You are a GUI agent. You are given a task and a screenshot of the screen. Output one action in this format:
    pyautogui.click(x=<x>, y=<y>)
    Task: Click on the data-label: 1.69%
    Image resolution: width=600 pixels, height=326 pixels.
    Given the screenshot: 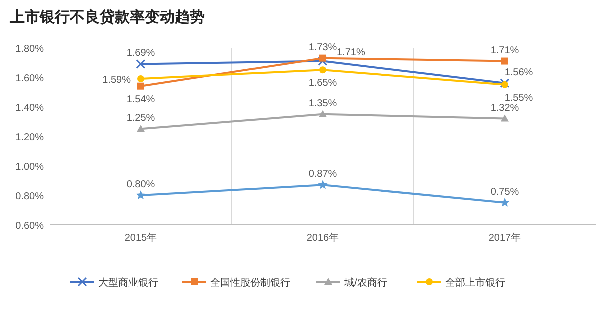 What is the action you would take?
    pyautogui.click(x=141, y=54)
    